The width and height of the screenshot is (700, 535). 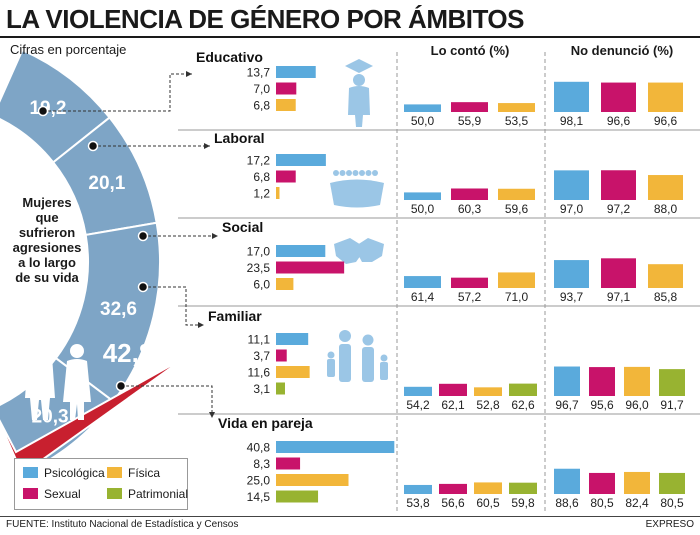 What do you see at coordinates (469, 282) in the screenshot?
I see `lo-conto-bar-social-sexual` at bounding box center [469, 282].